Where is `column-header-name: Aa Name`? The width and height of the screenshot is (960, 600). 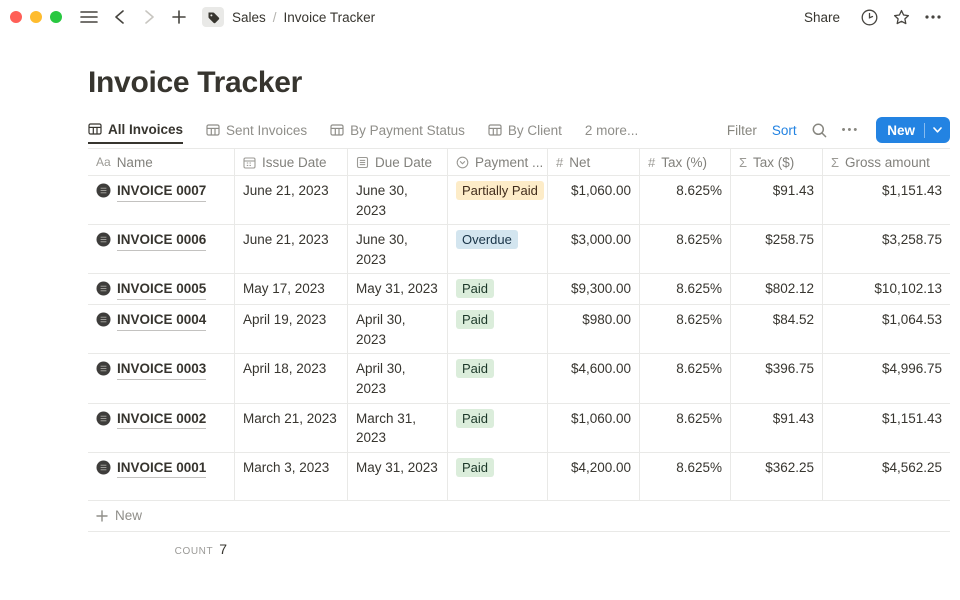 column-header-name: Aa Name is located at coordinates (161, 162).